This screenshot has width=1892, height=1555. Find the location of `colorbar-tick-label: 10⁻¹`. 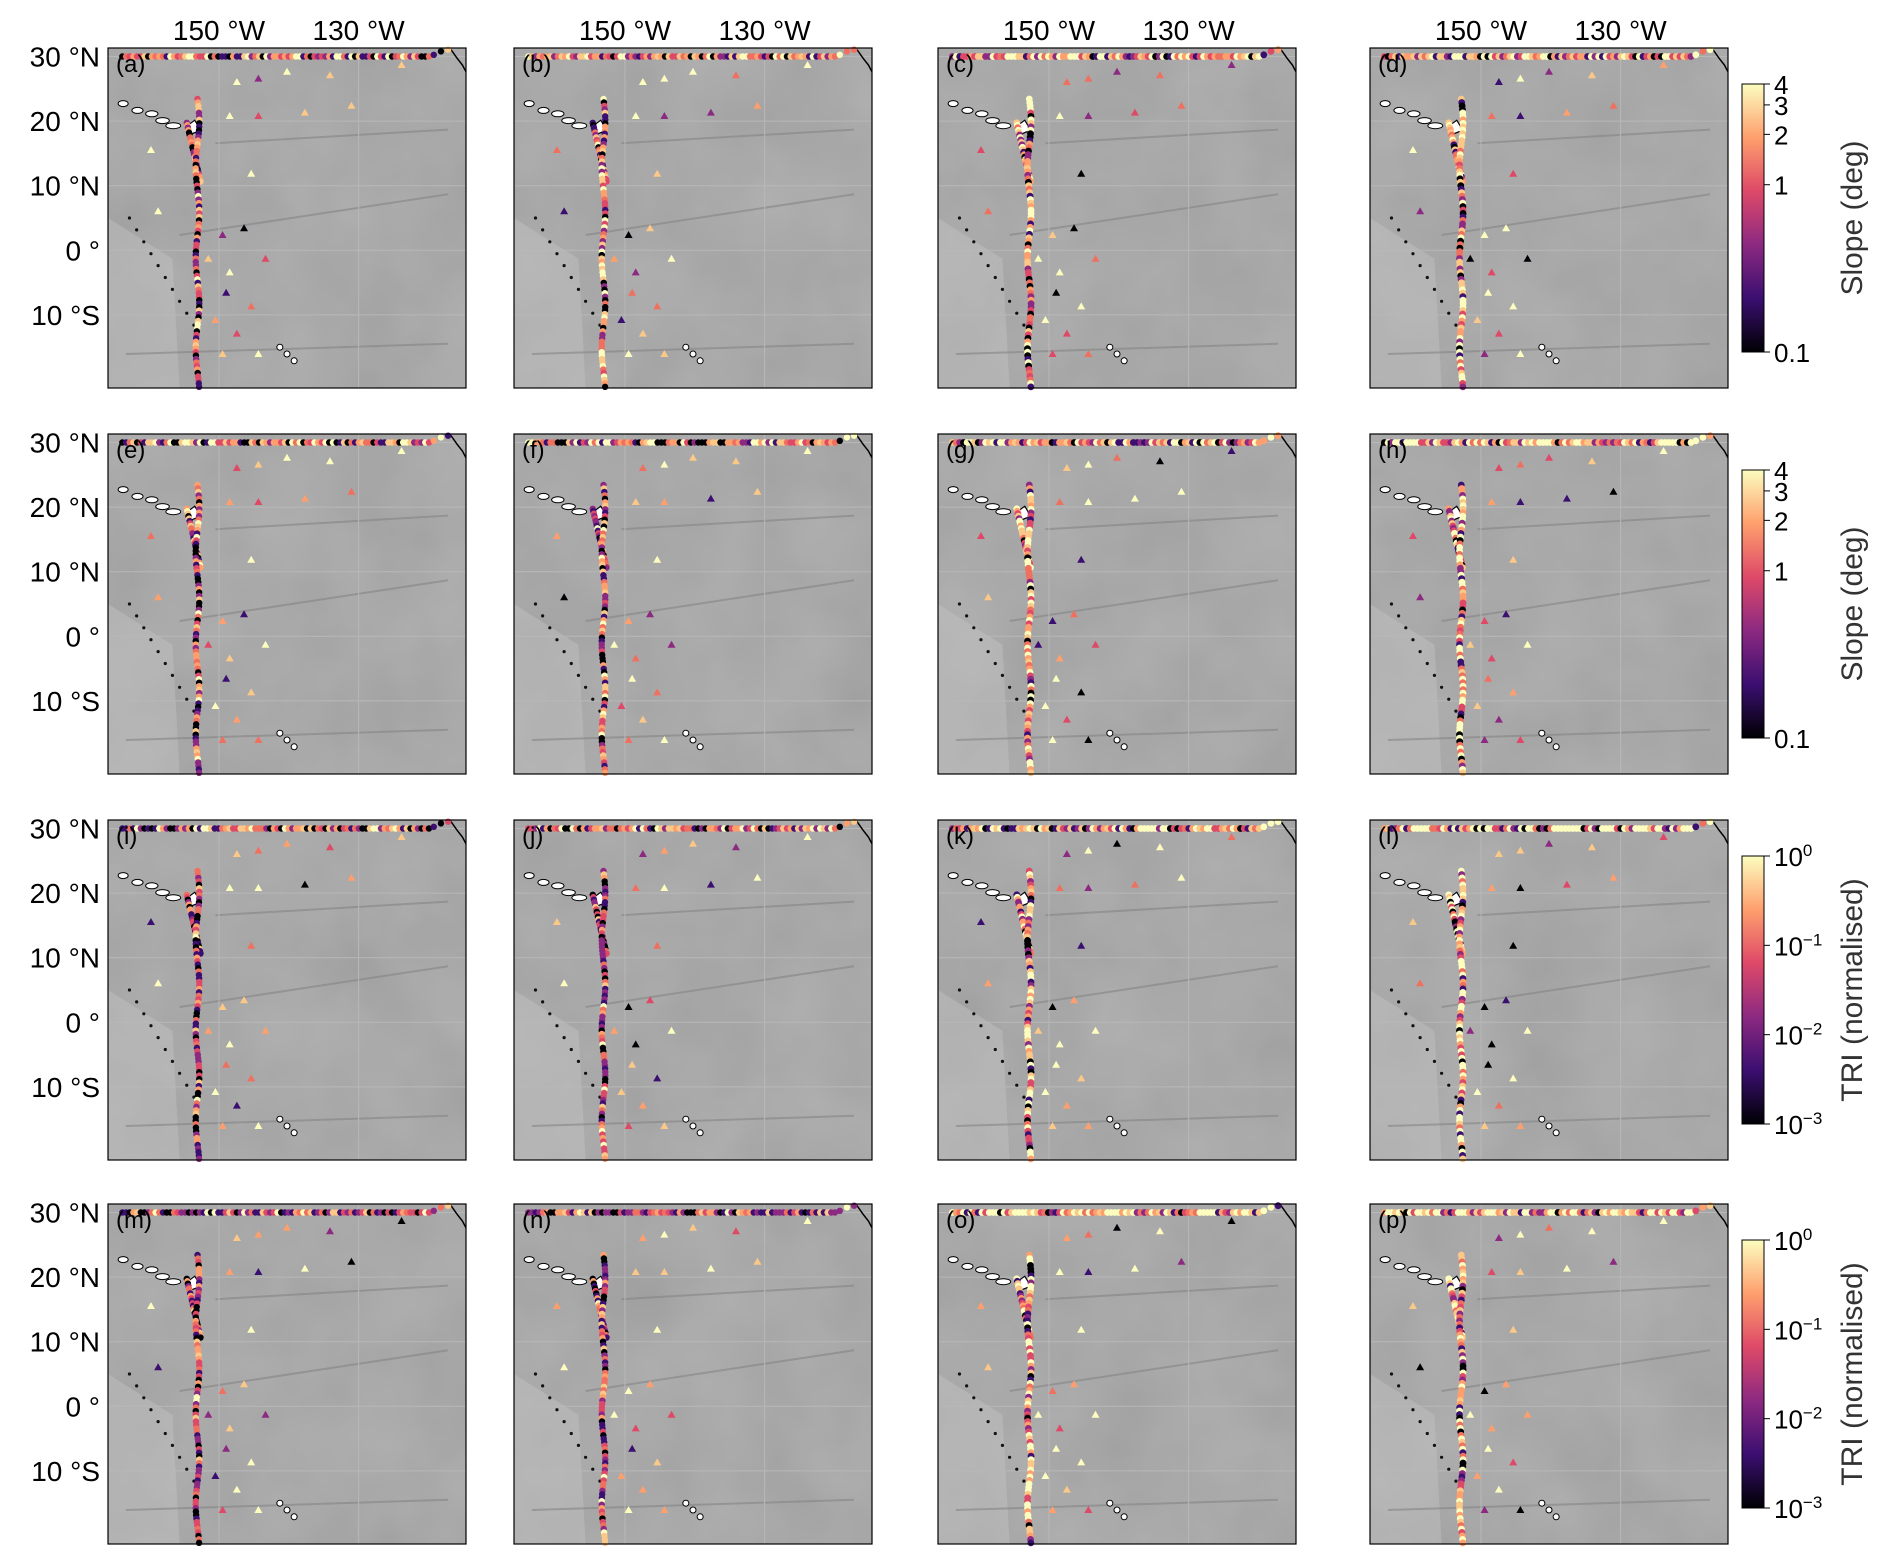

colorbar-tick-label: 10⁻¹ is located at coordinates (1798, 1329).